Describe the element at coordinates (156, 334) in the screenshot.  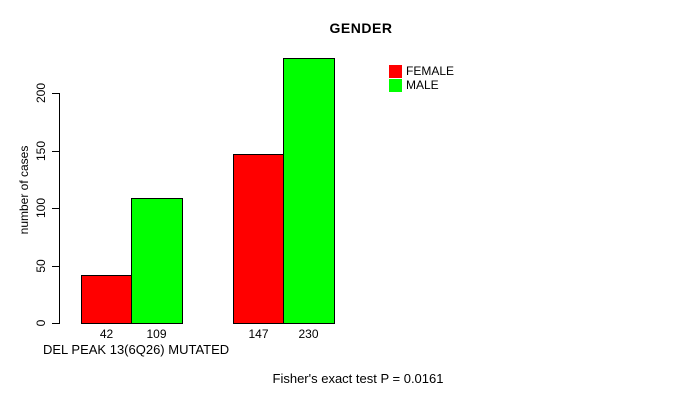
I see `bar-value-label: 109` at that location.